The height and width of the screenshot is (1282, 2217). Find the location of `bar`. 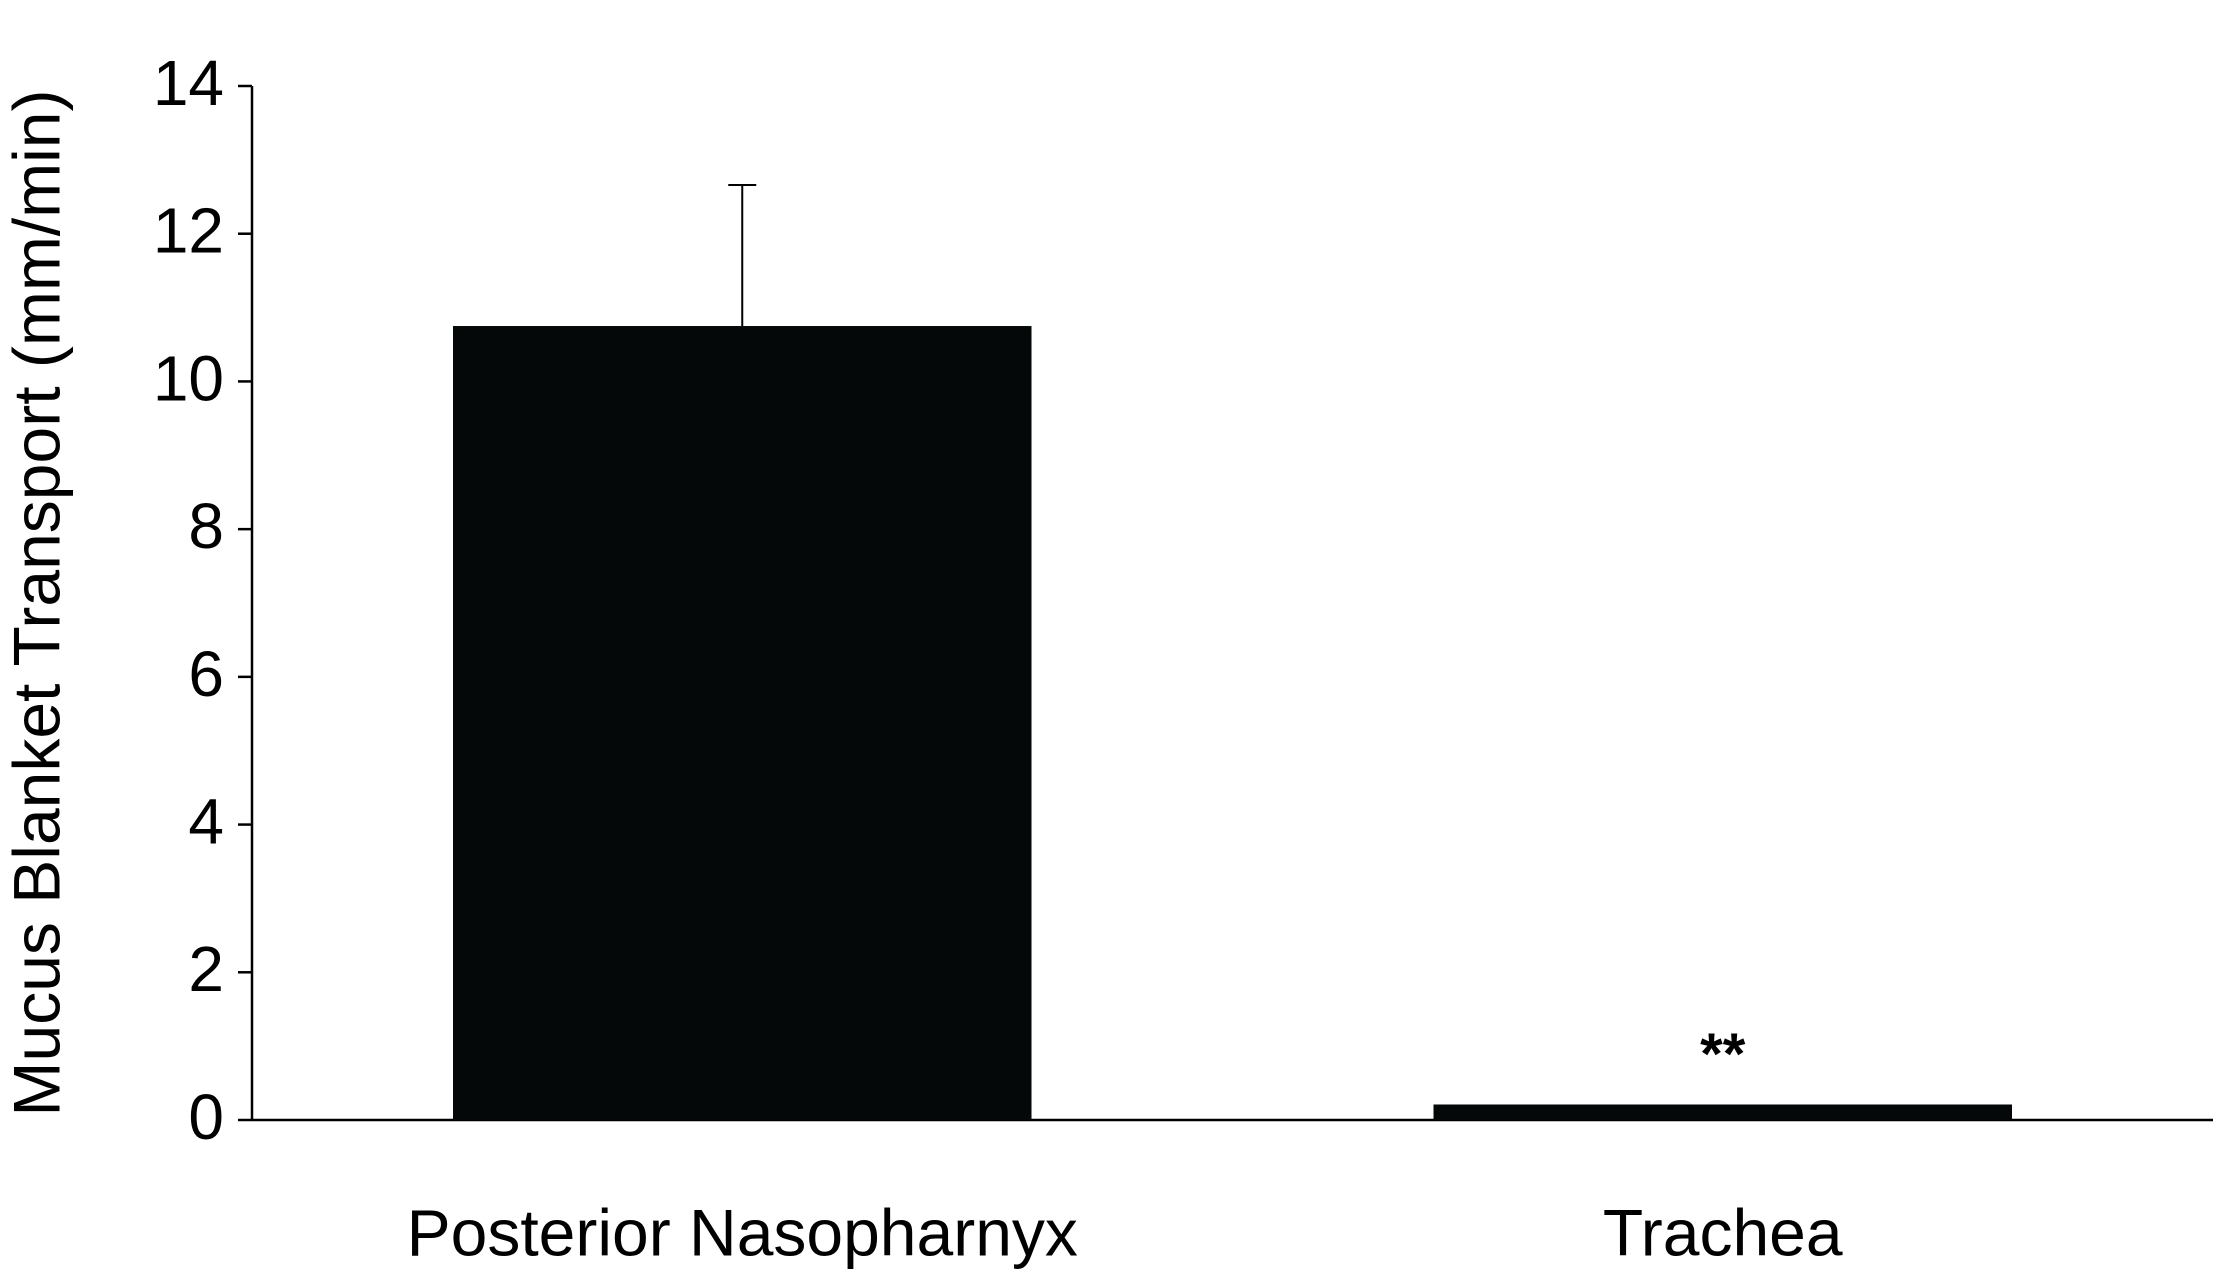

bar is located at coordinates (1722, 1112).